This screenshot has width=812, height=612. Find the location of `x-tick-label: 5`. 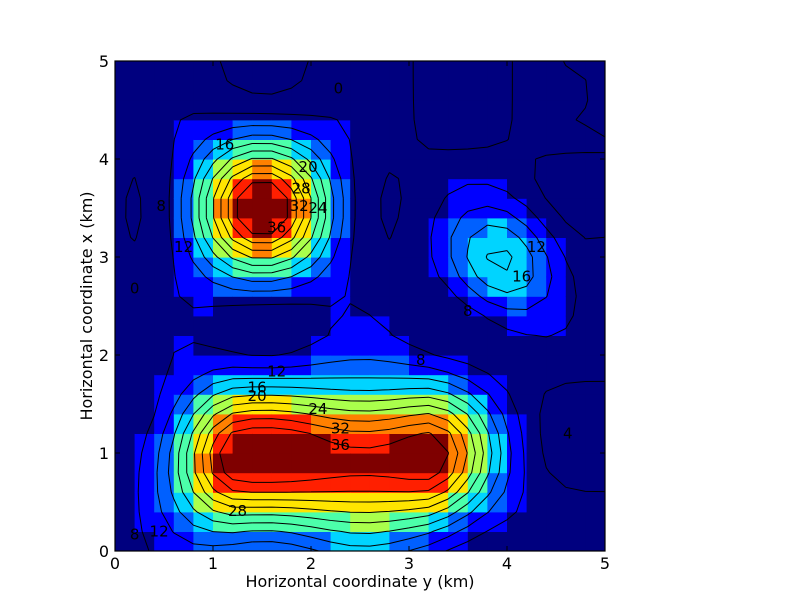

x-tick-label: 5 is located at coordinates (605, 563).